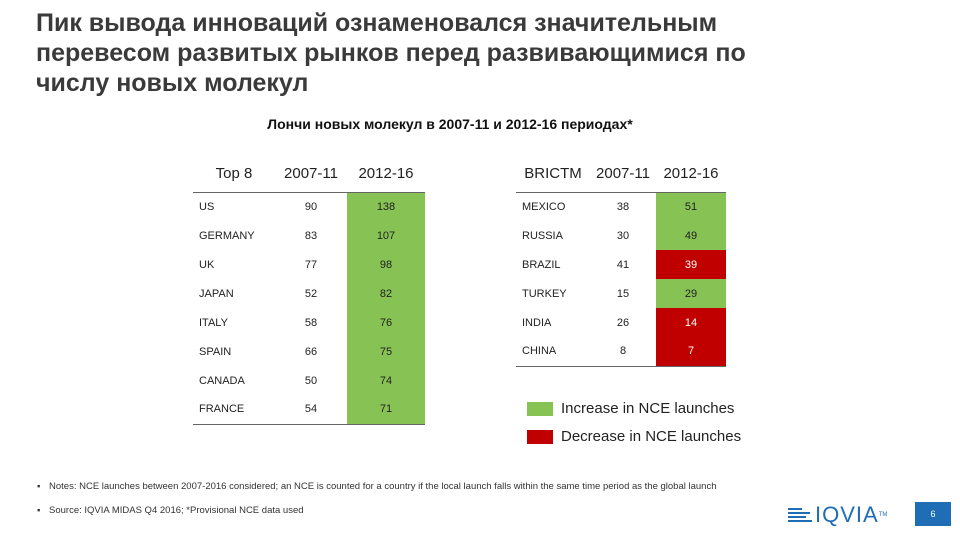 This screenshot has height=540, width=960. Describe the element at coordinates (691, 352) in the screenshot. I see `value-2012-16-cell: 7` at that location.